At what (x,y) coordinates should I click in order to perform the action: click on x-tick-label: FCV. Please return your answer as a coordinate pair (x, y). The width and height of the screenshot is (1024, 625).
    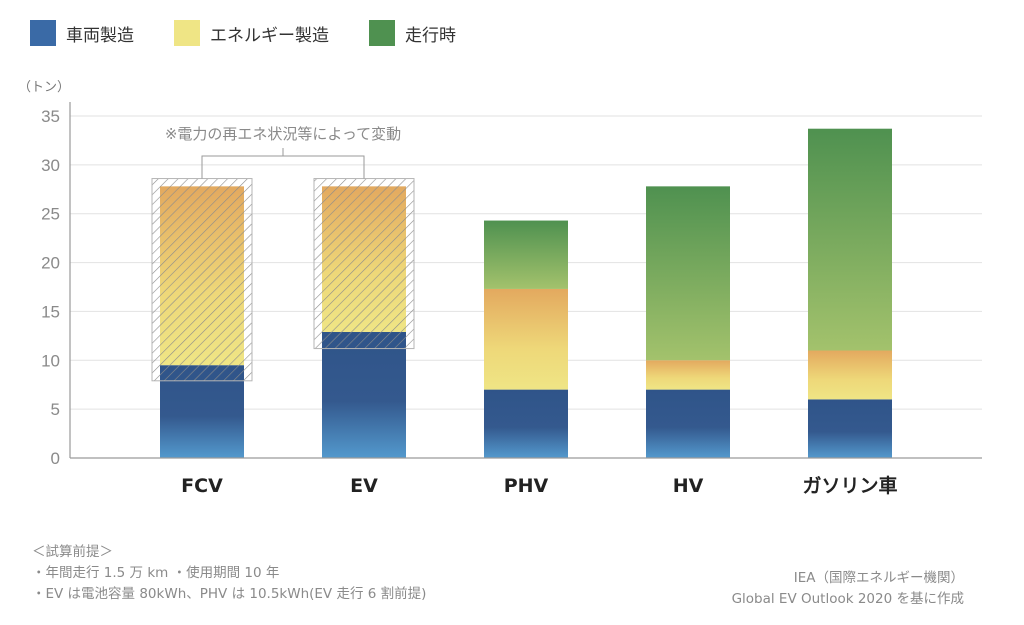
    Looking at the image, I should click on (202, 486).